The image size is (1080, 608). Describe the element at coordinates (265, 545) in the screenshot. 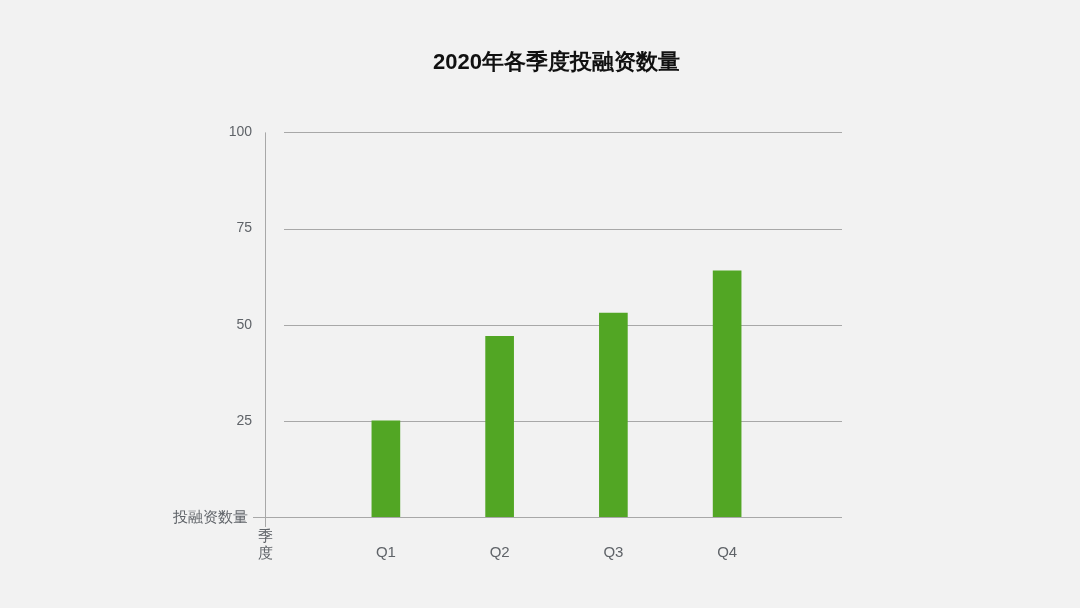

I see `x-axis-title: 季度` at that location.